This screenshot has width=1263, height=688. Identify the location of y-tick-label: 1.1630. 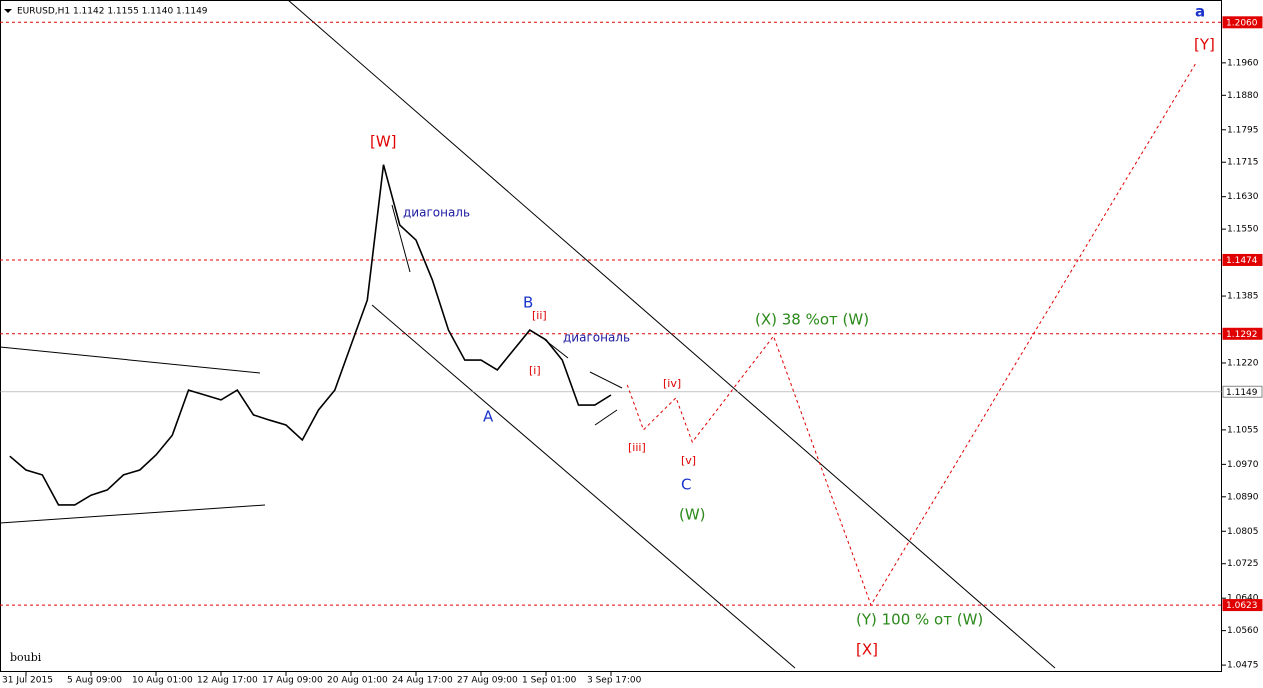
(1243, 197).